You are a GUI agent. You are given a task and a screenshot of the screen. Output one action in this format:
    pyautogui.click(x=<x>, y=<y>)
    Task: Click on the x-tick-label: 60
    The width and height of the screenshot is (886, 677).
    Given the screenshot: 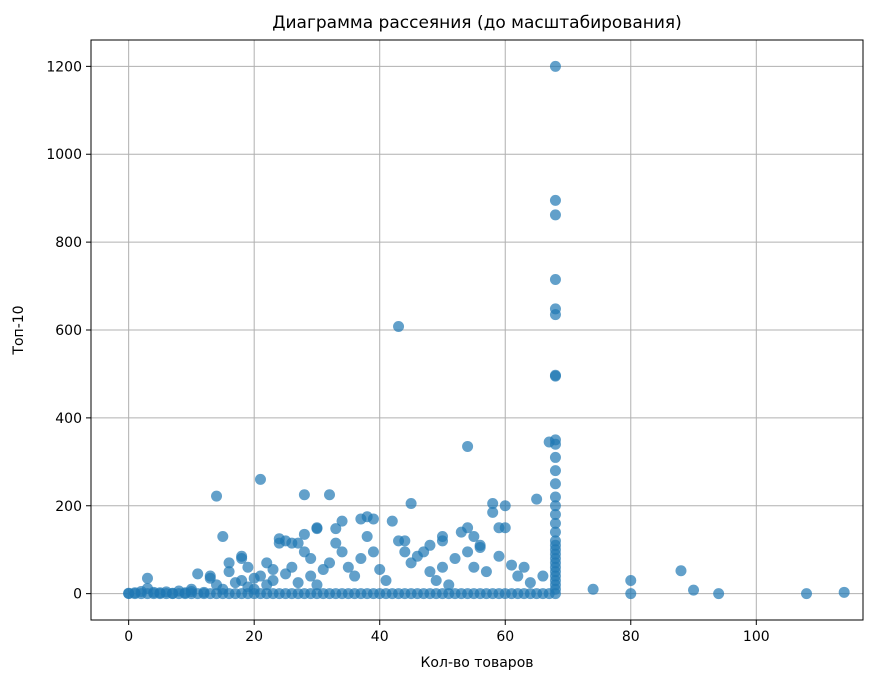 What is the action you would take?
    pyautogui.click(x=505, y=637)
    